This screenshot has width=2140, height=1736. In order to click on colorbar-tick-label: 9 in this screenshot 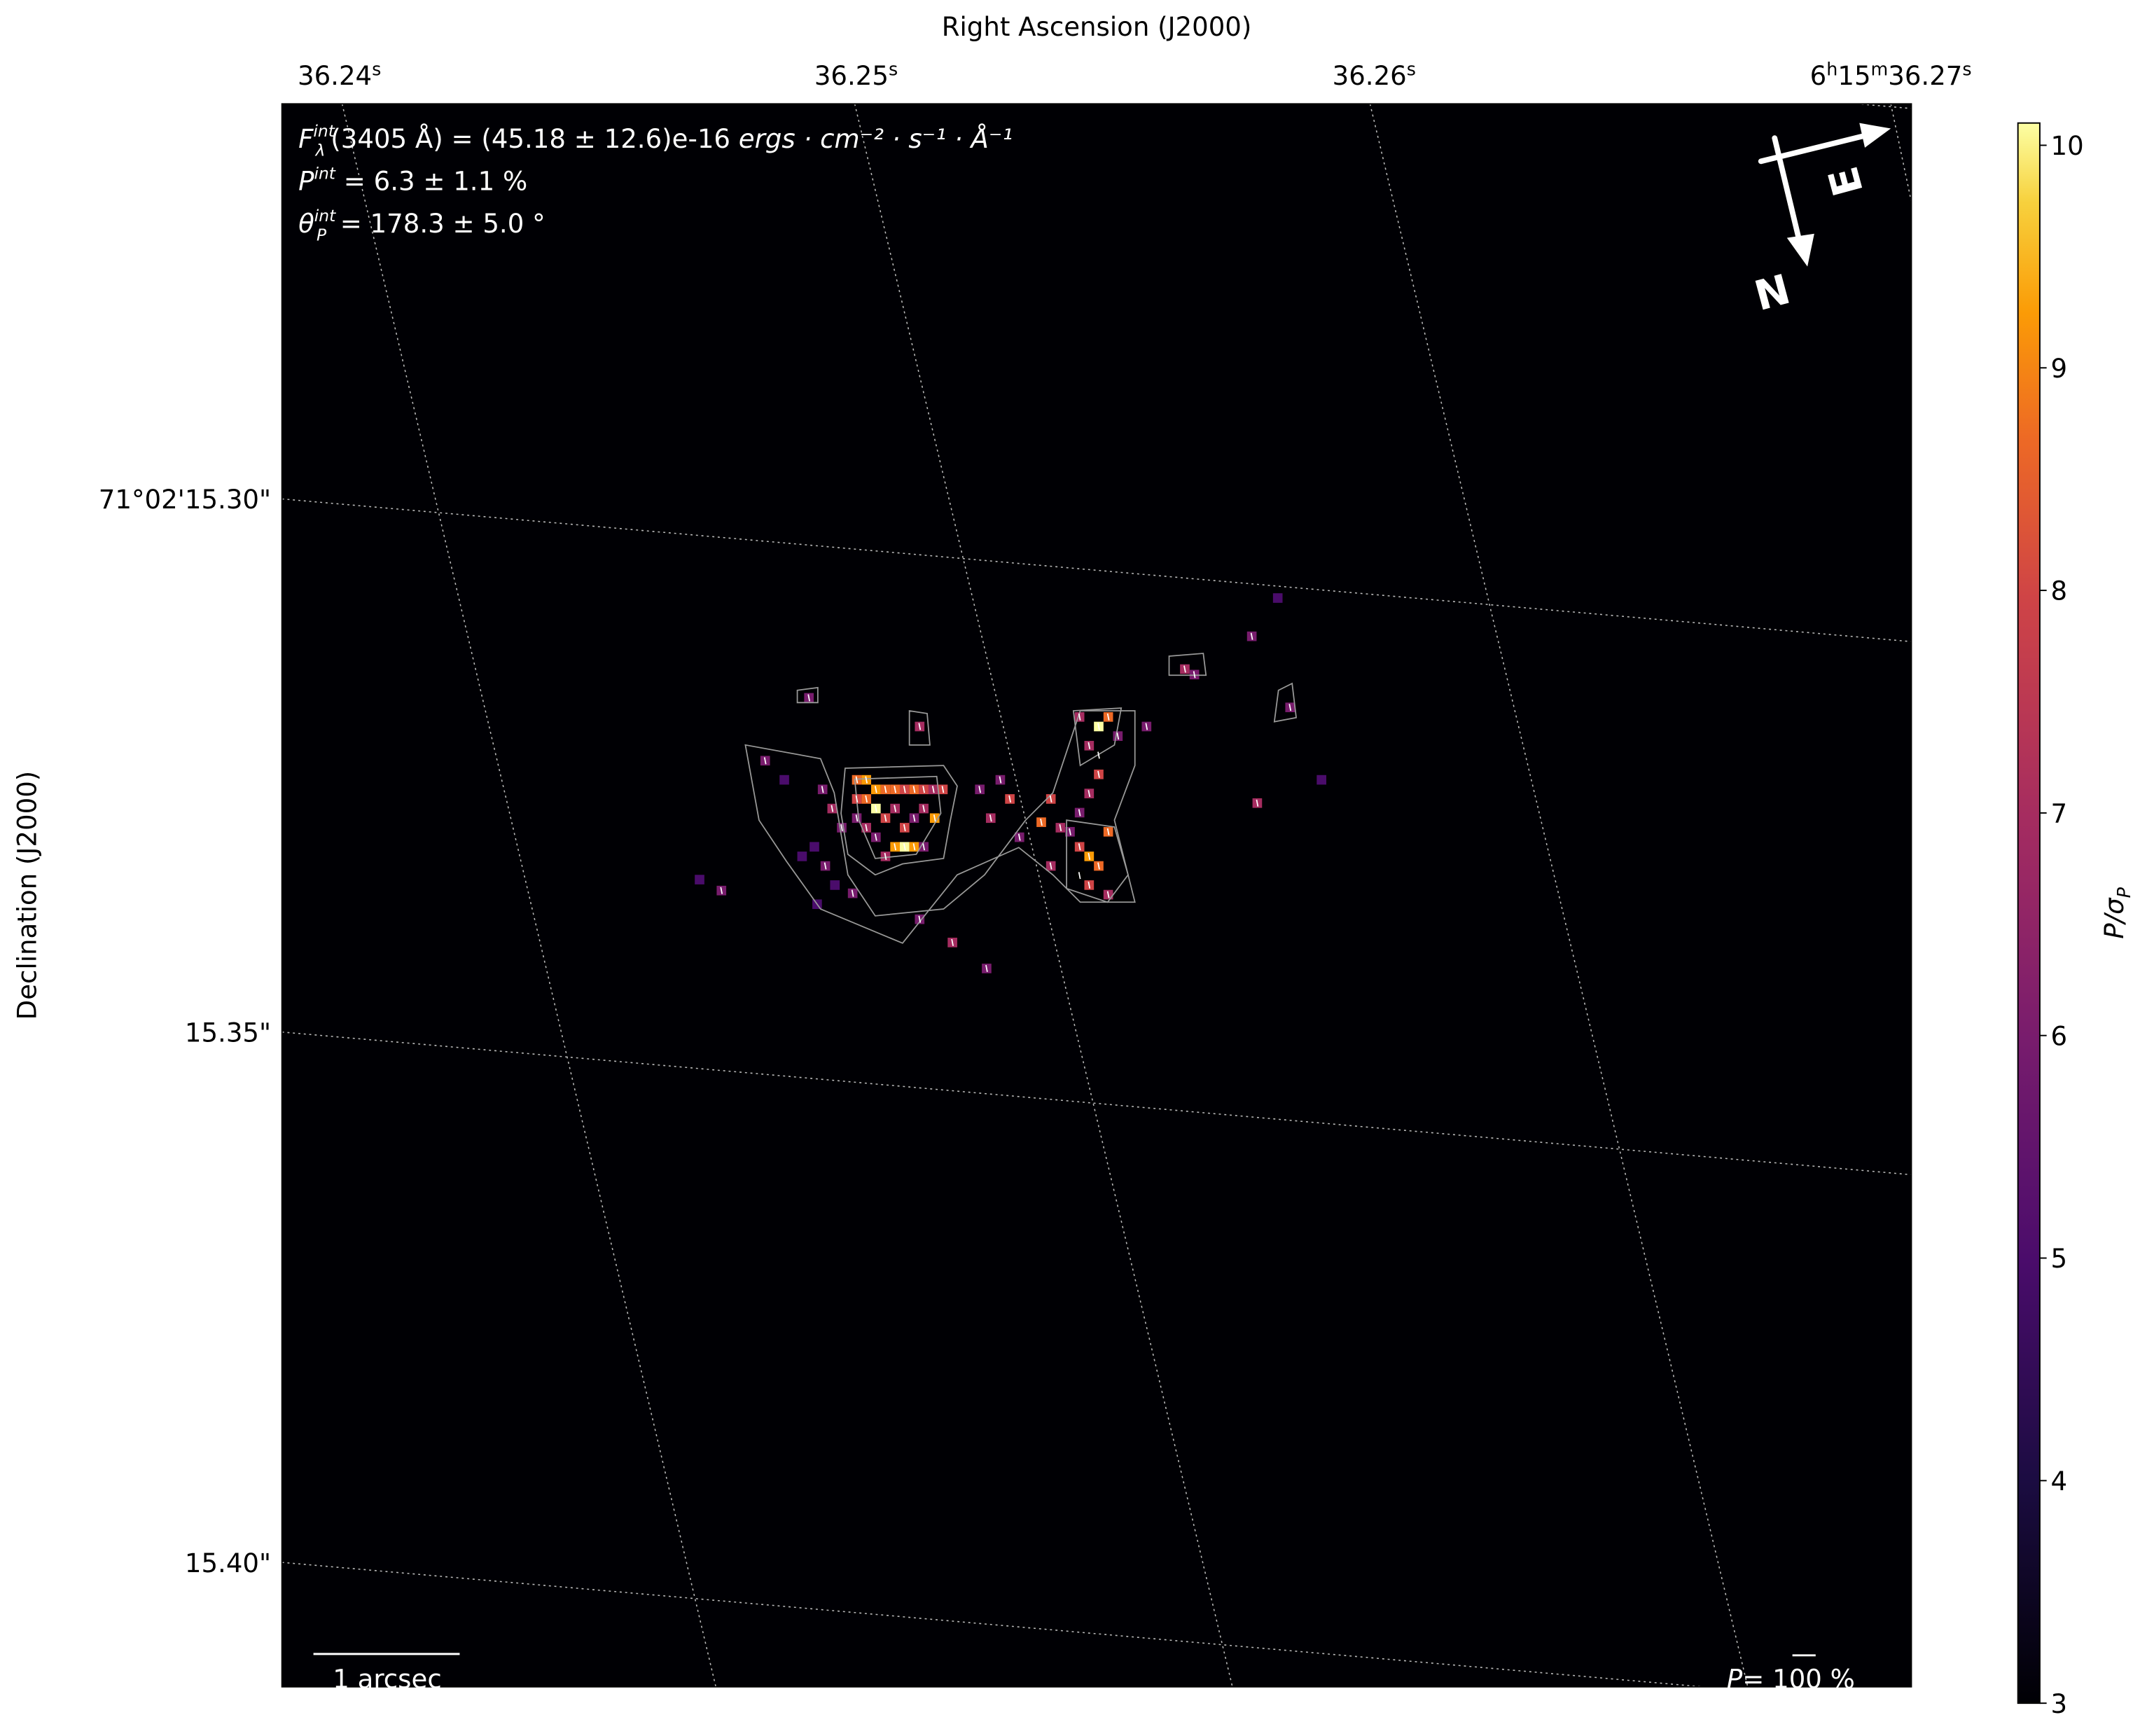, I will do `click(2060, 369)`.